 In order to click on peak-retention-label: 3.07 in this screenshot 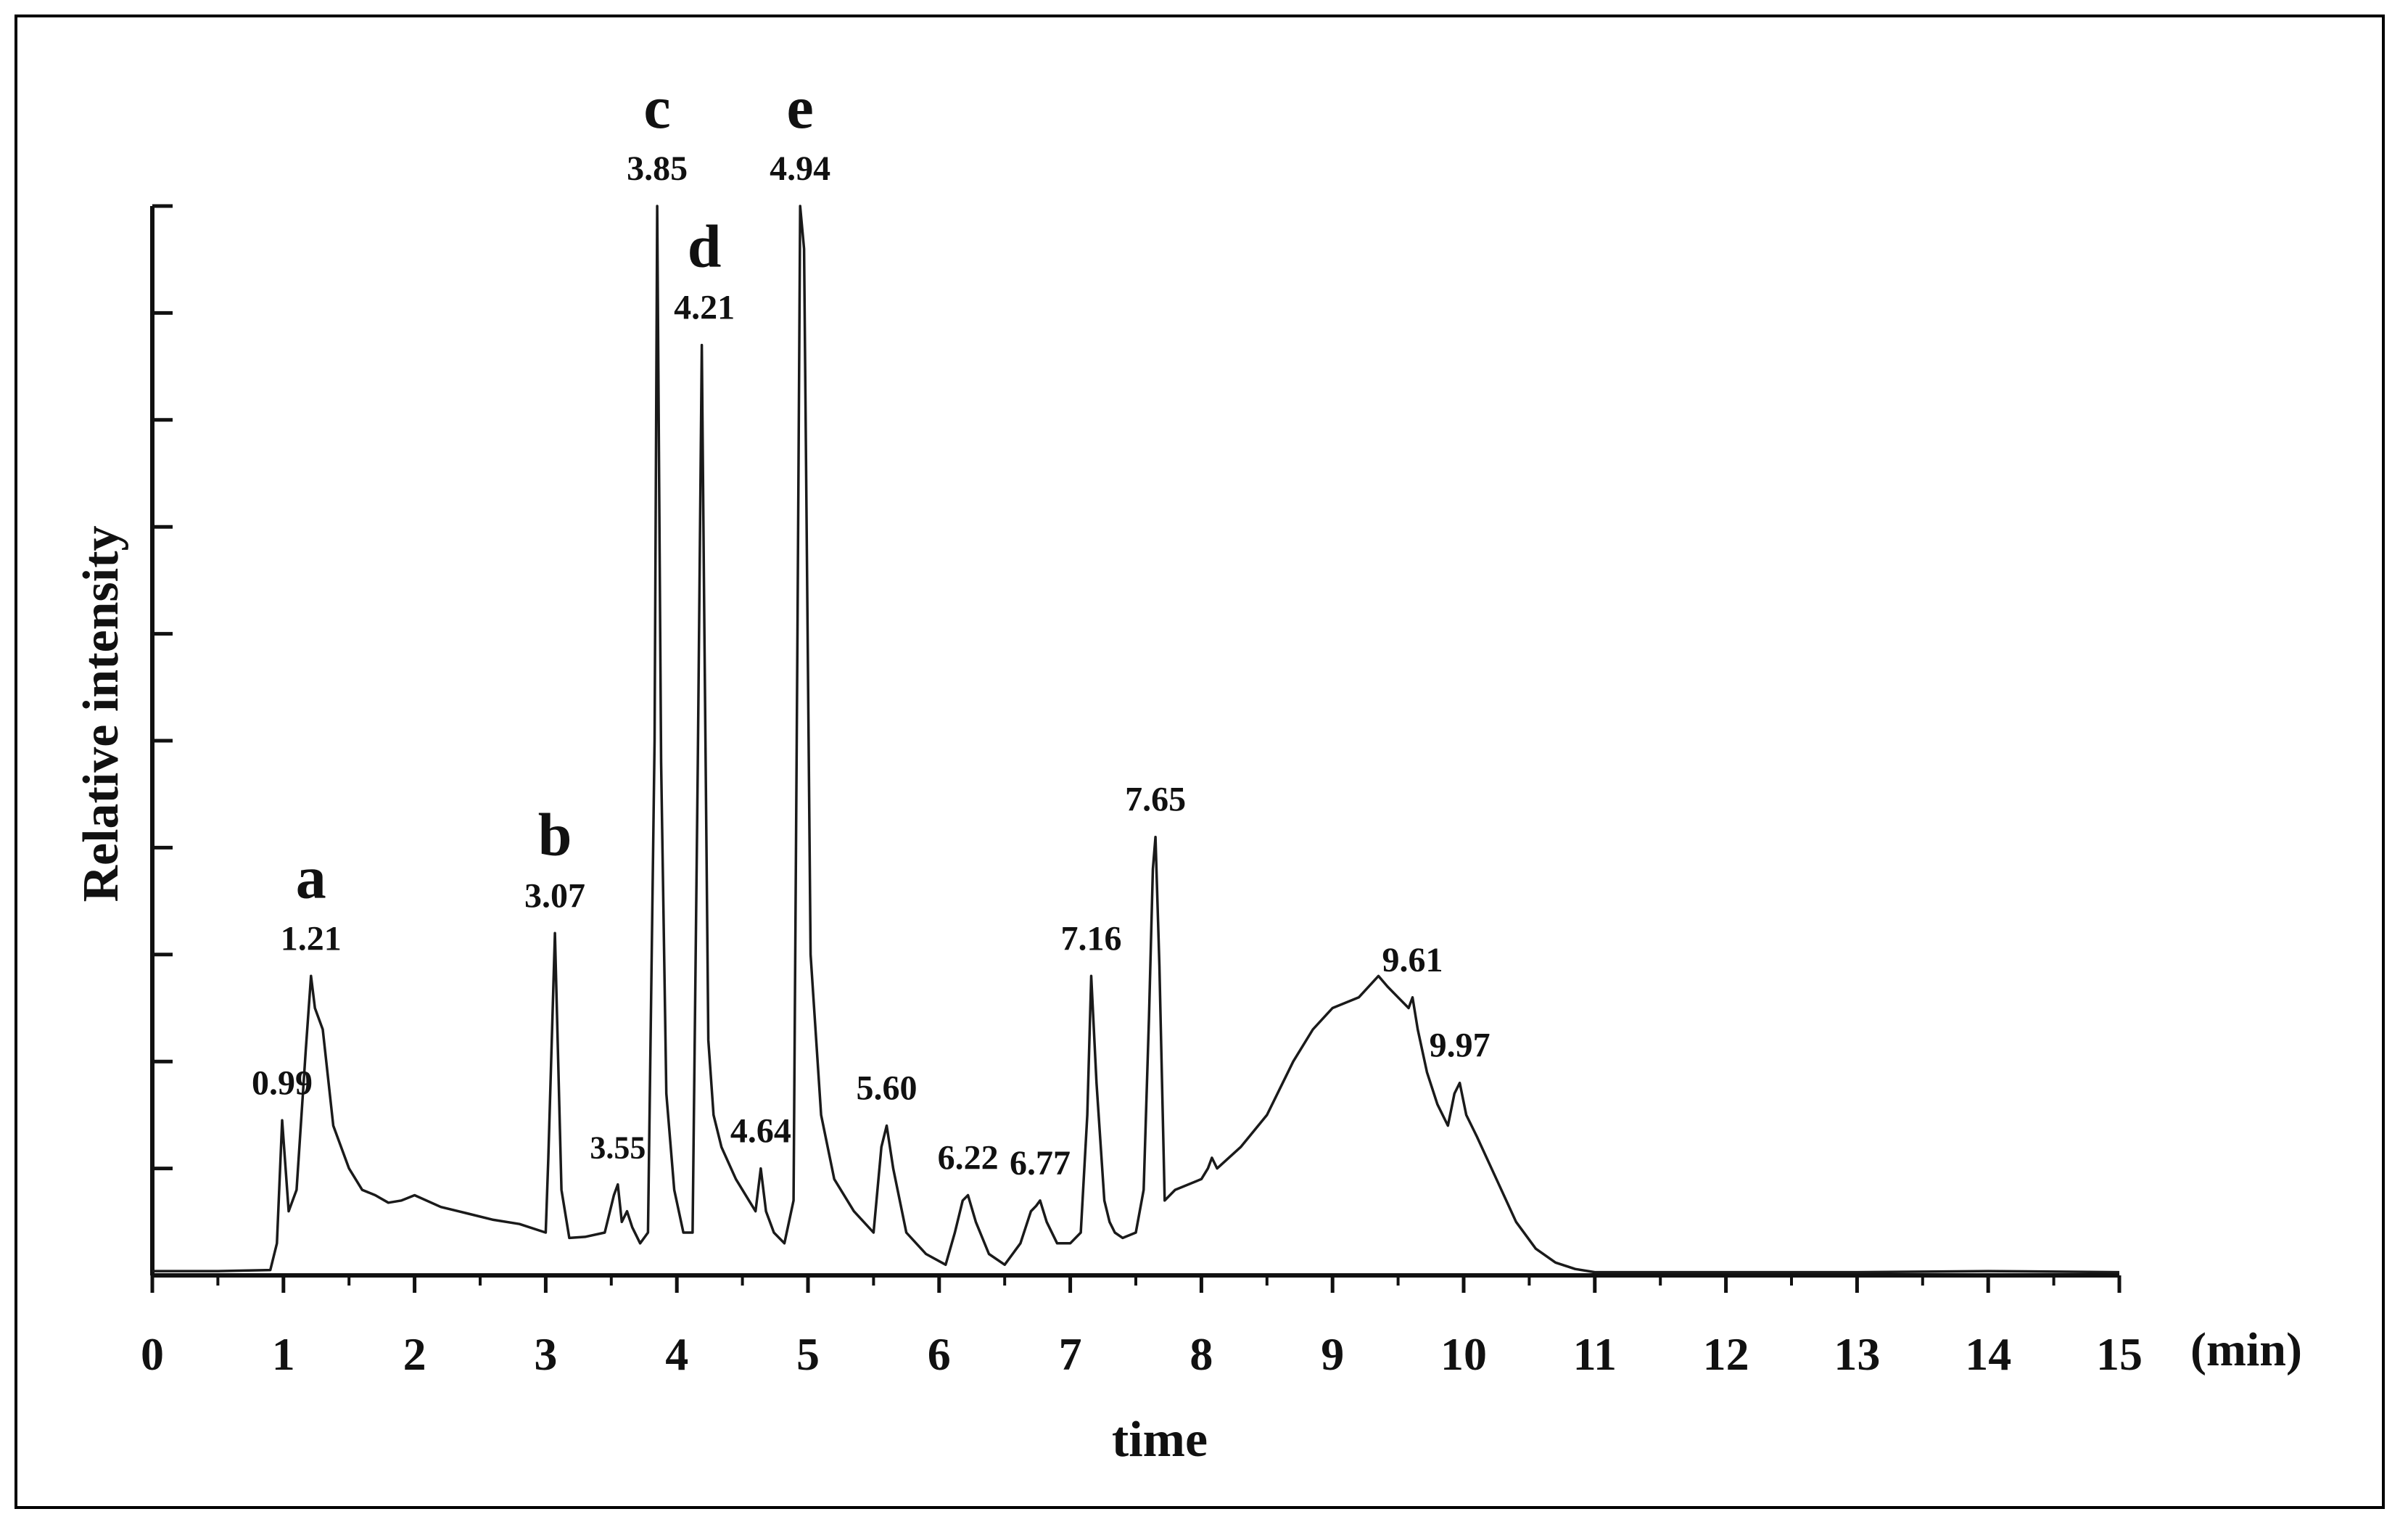, I will do `click(554, 895)`.